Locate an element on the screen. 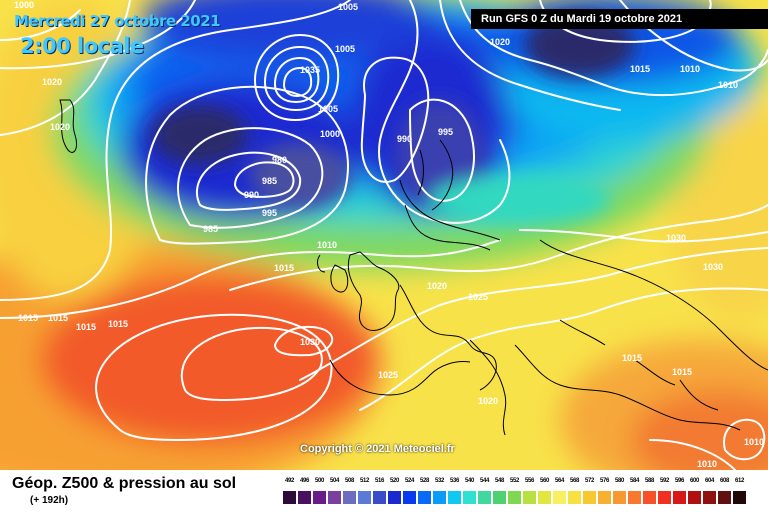  isobar-label: 980 is located at coordinates (279, 160).